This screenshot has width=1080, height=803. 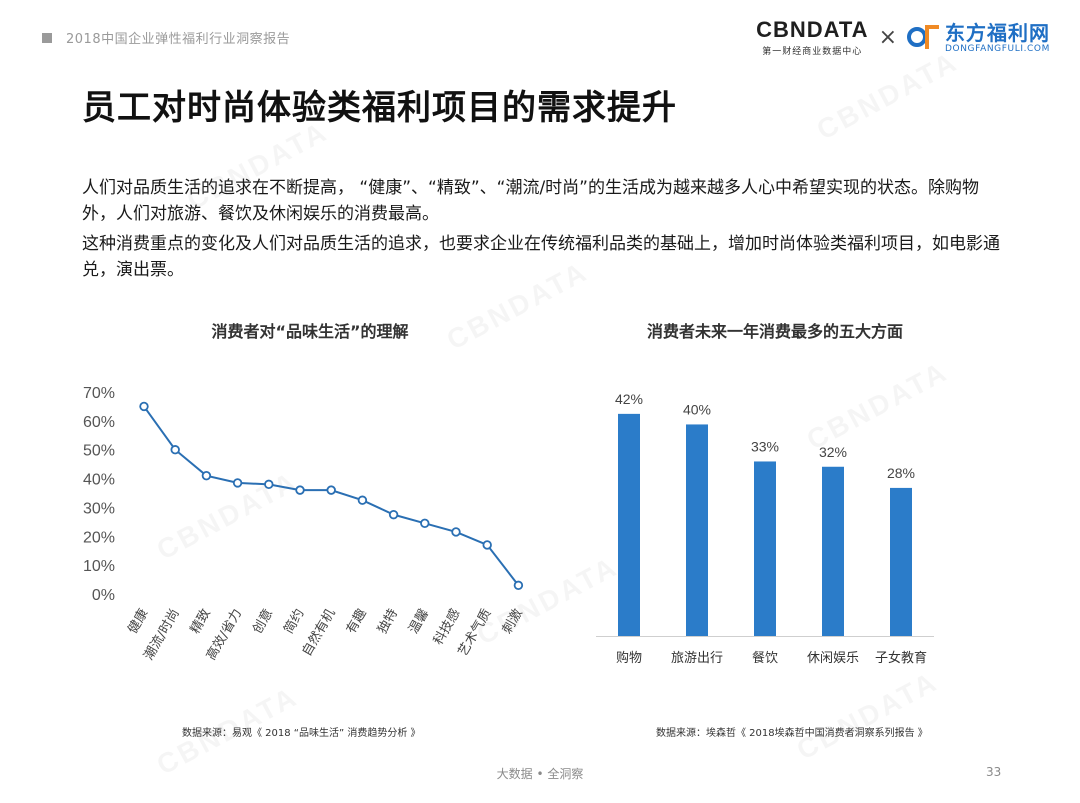 What do you see at coordinates (487, 545) in the screenshot?
I see `data-point-艺术气质` at bounding box center [487, 545].